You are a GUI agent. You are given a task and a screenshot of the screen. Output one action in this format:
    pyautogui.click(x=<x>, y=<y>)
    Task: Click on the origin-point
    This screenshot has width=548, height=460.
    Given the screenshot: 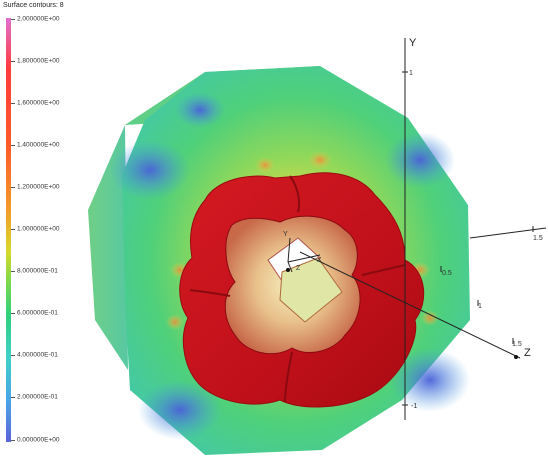 What is the action you would take?
    pyautogui.click(x=288, y=270)
    